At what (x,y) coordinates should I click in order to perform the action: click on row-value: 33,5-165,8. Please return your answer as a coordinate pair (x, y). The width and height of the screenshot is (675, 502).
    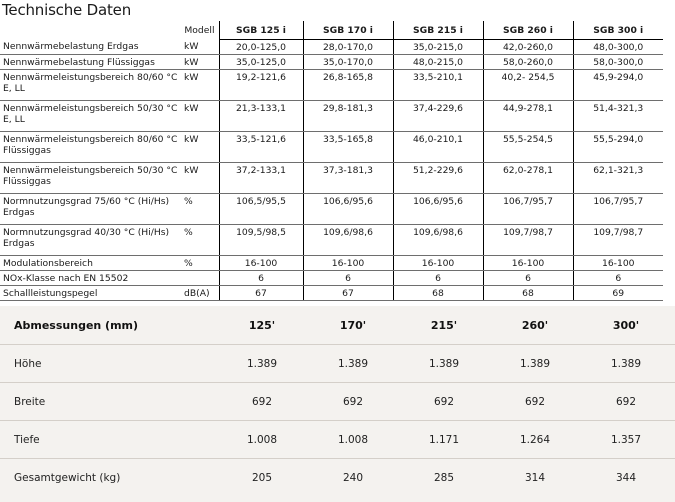
    Looking at the image, I should click on (347, 147).